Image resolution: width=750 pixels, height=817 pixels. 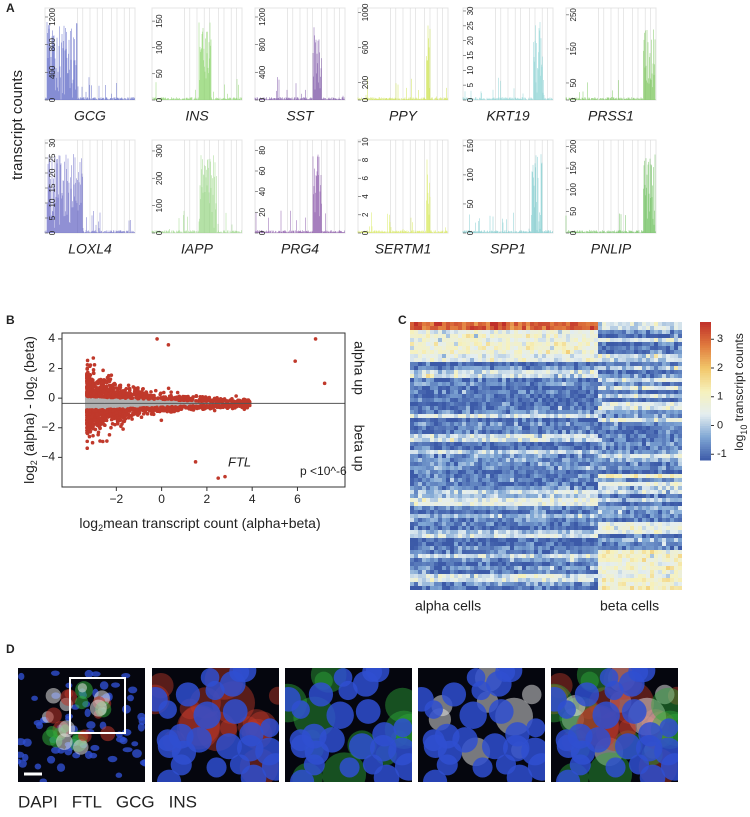 What do you see at coordinates (262, 211) in the screenshot?
I see `y-tick-label: 20` at bounding box center [262, 211].